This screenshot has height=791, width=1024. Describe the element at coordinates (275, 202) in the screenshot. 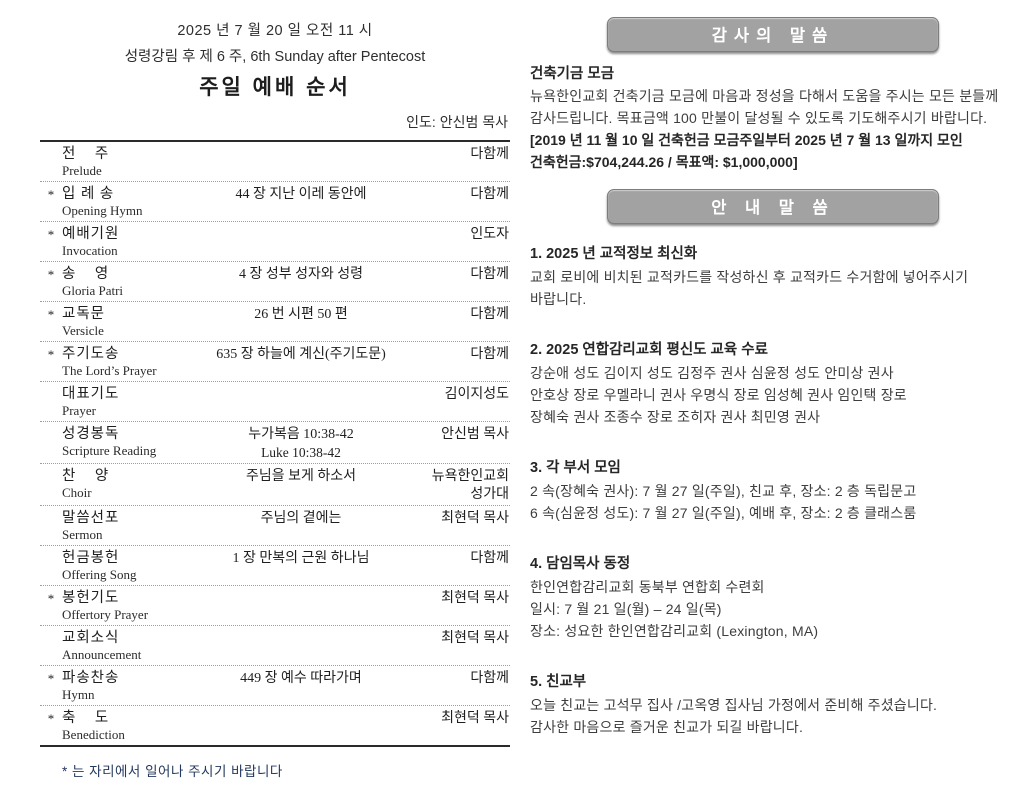

I see `order-row: * 입 례 송 Opening Hymn 44 장 지난 이레 동안에 다함께` at that location.